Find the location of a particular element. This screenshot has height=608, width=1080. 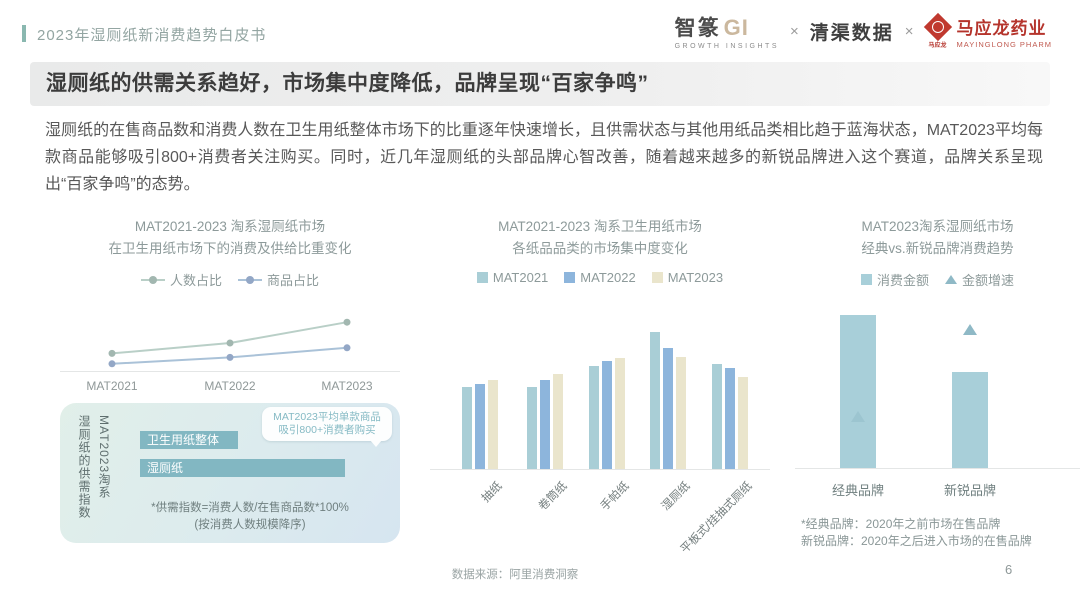

chart3-footnote2: 新锐品牌：2020年之后进入市场的在售品牌 is located at coordinates (916, 541).